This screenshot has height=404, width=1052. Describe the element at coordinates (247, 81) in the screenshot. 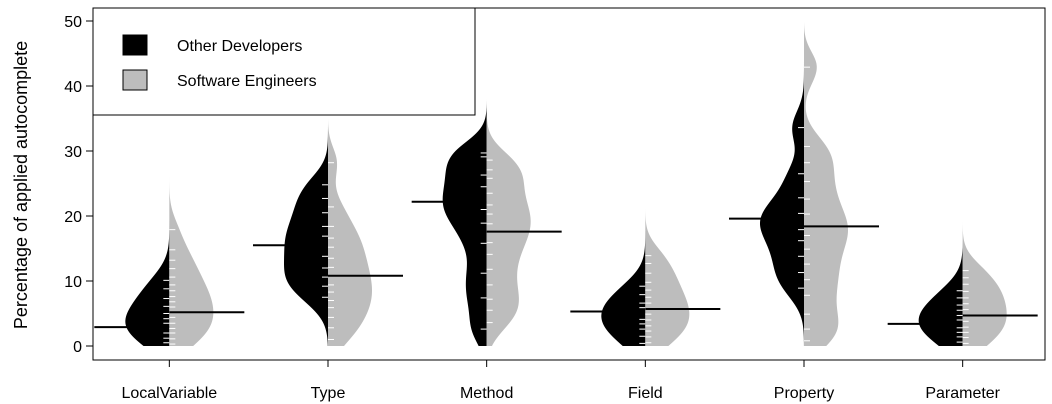

I see `legend-label-software-engineers: Software Engineers` at that location.